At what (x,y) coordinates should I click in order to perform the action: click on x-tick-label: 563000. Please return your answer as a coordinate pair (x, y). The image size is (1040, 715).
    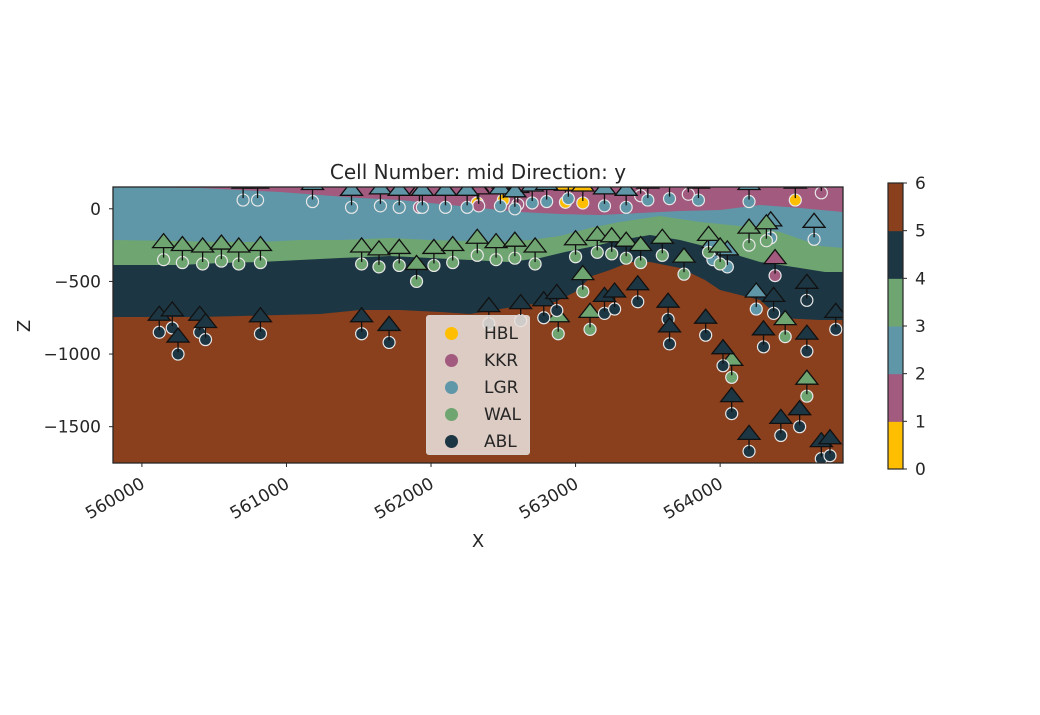
    Looking at the image, I should click on (549, 499).